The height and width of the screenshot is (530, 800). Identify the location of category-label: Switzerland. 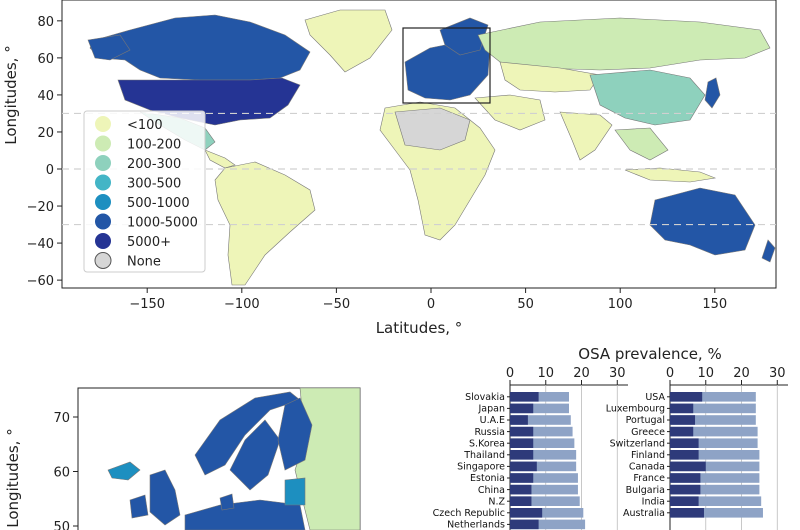
(637, 443).